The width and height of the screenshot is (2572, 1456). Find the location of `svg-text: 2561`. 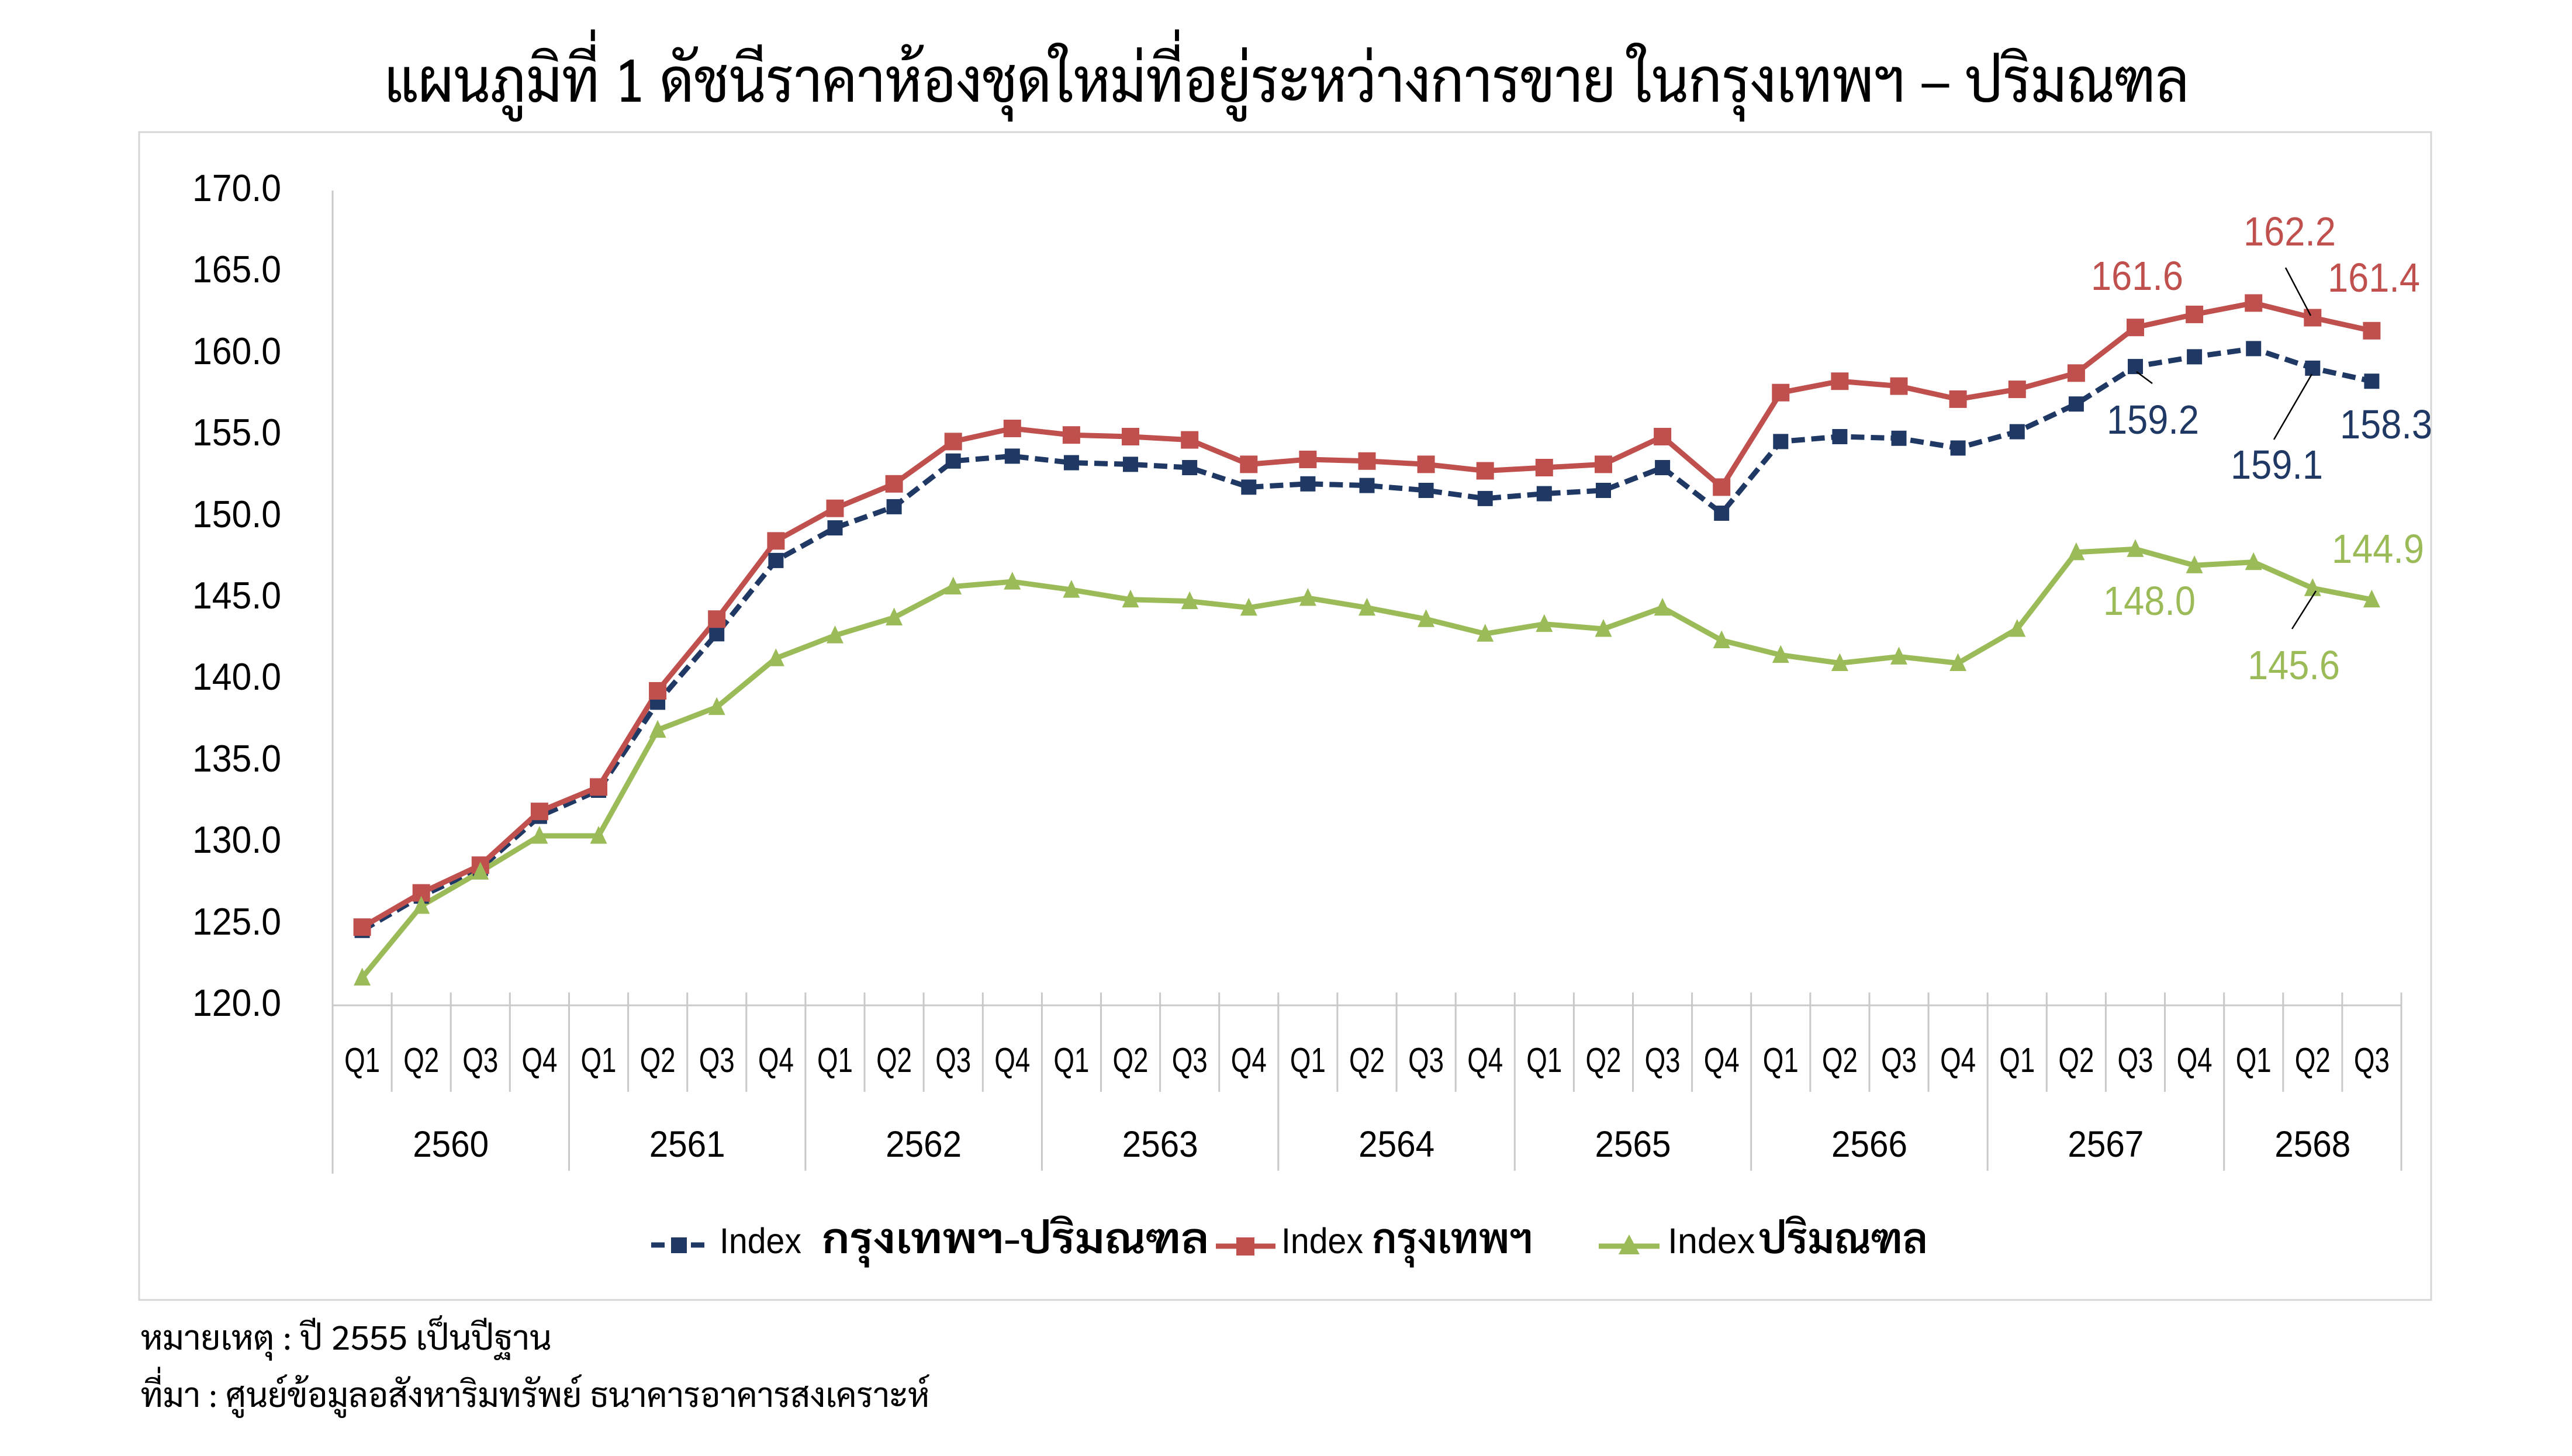

svg-text: 2561 is located at coordinates (687, 1144).